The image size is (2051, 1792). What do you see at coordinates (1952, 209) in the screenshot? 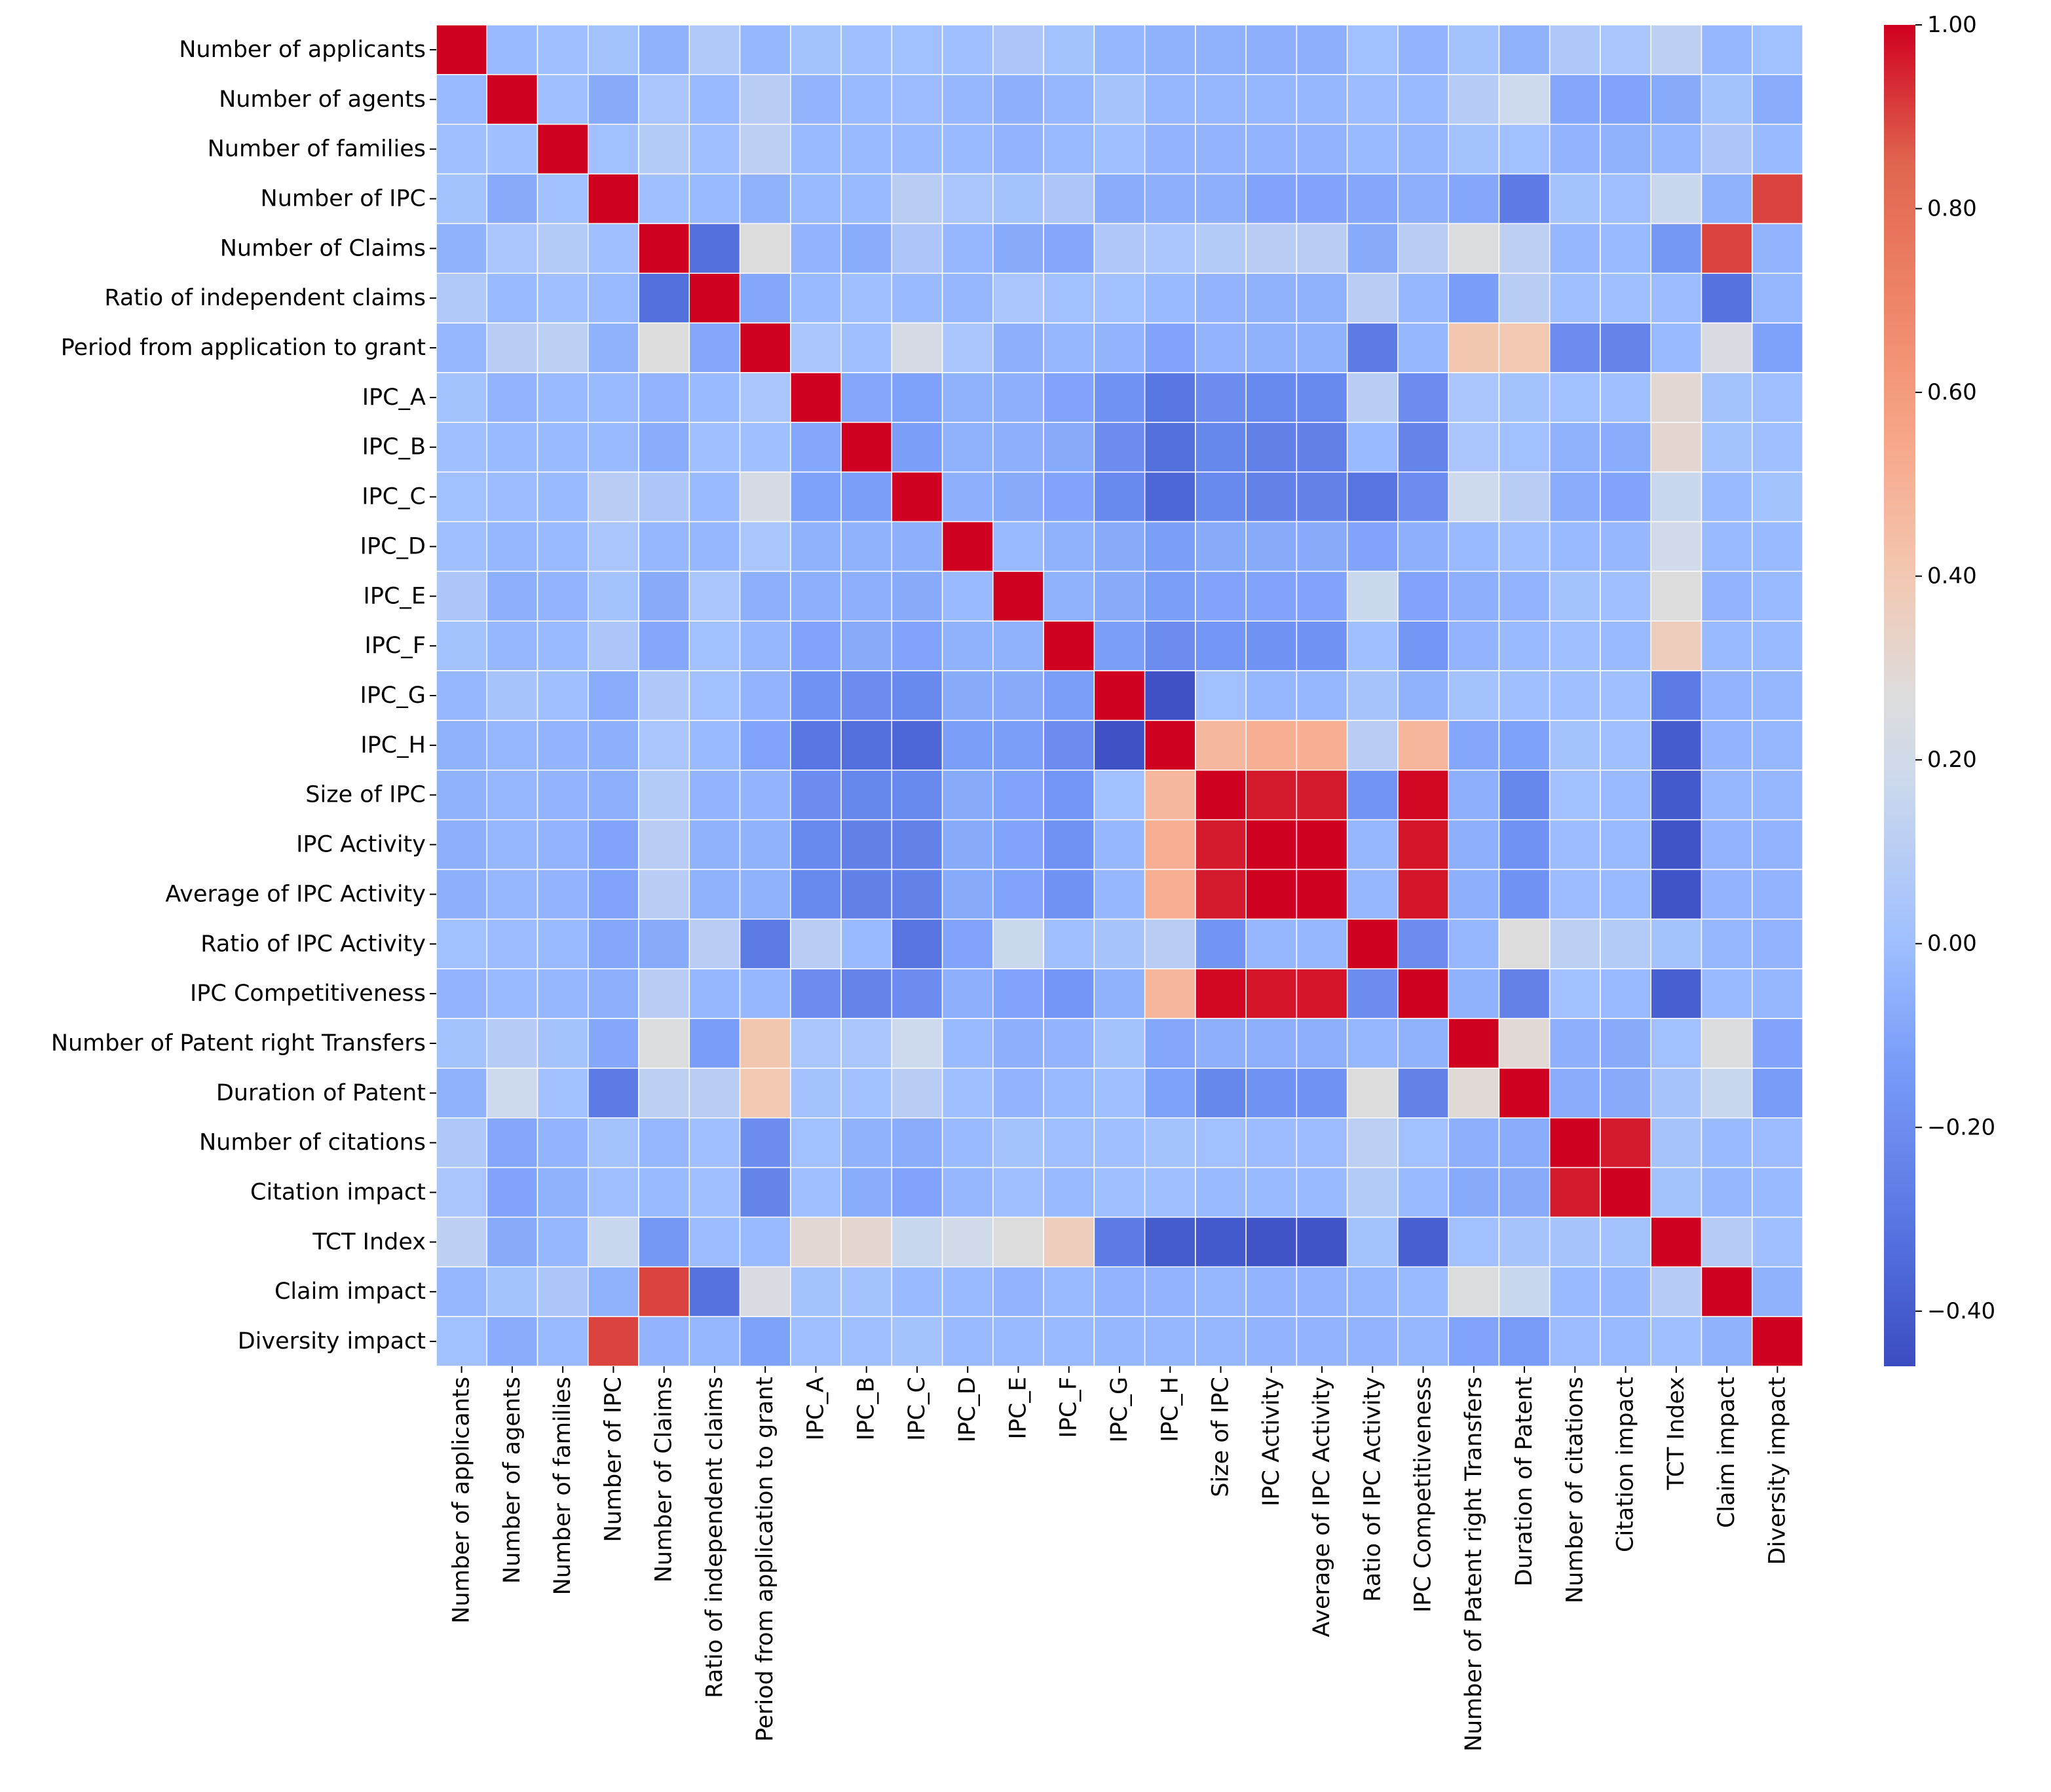
I see `colorbar-tick-label: 0.80` at bounding box center [1952, 209].